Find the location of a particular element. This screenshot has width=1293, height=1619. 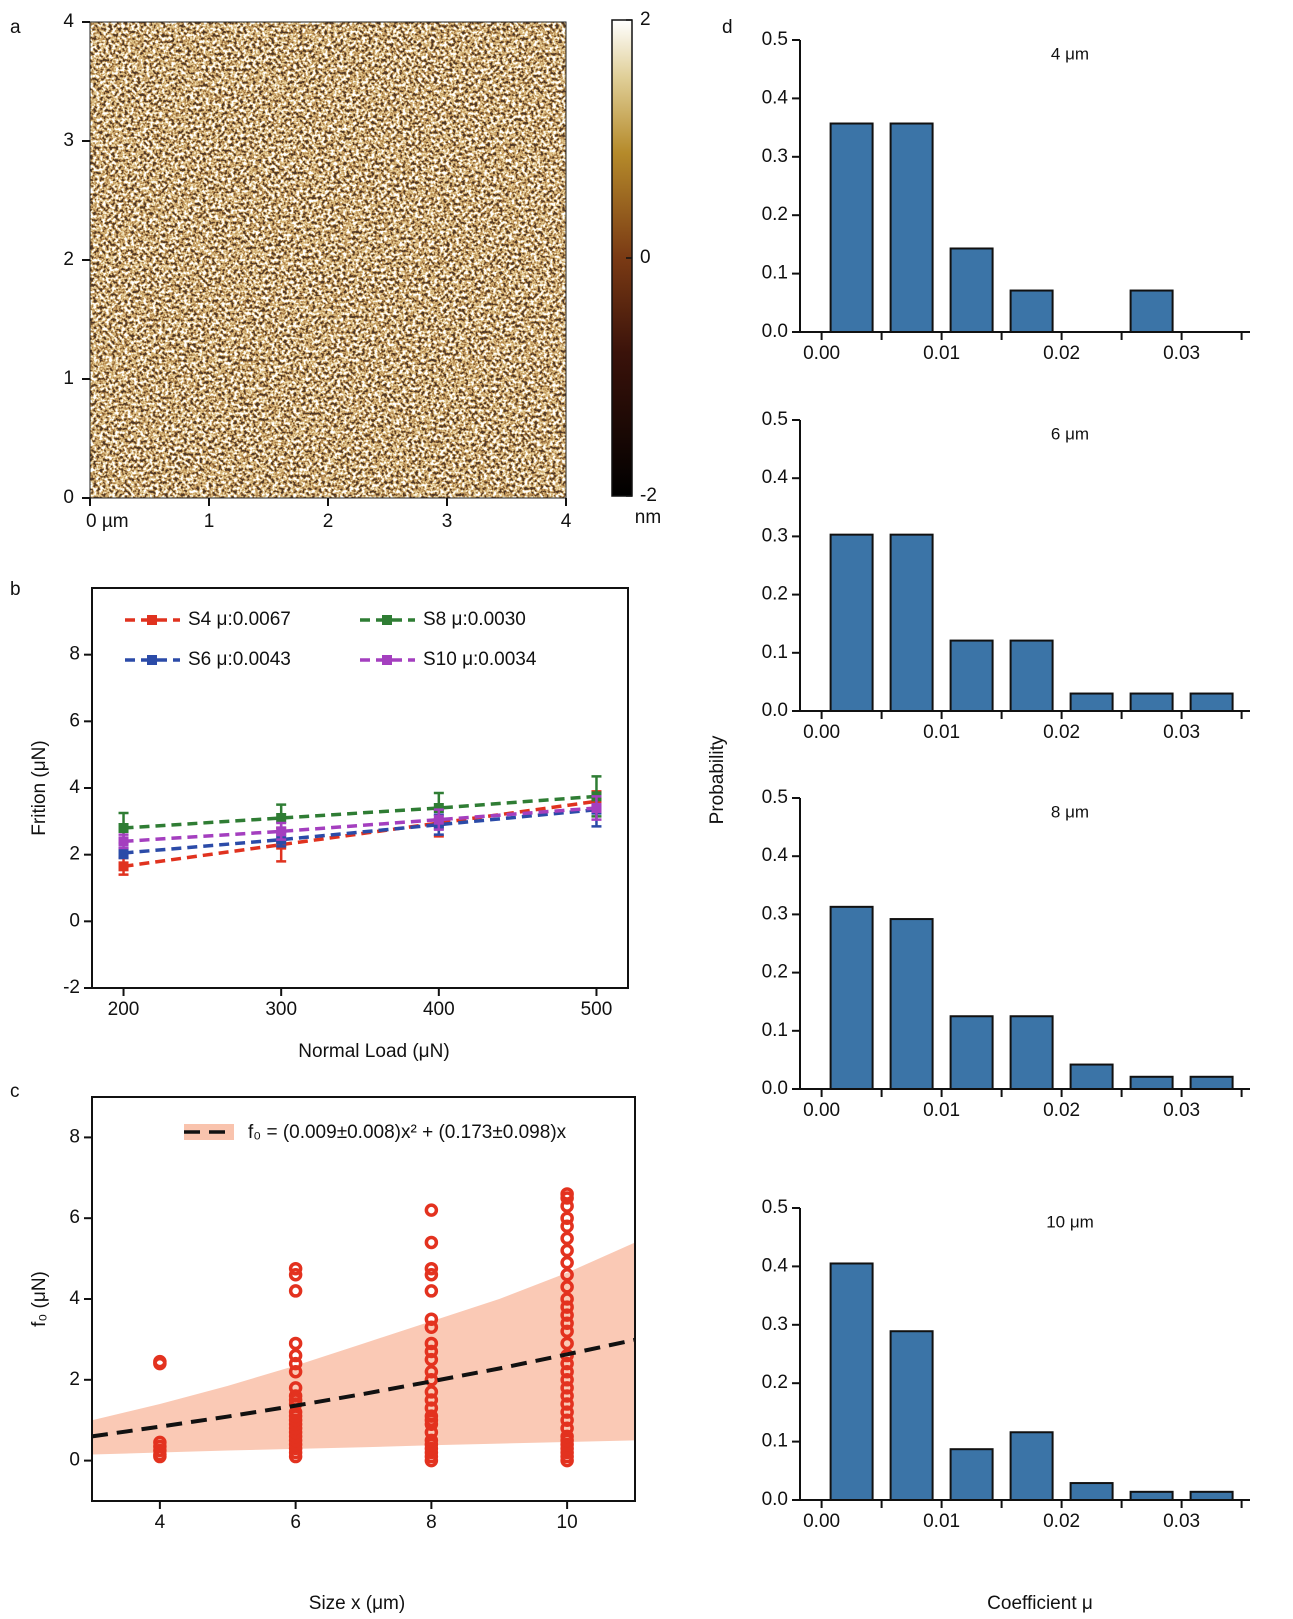

y-tick-label: 0.5 is located at coordinates (775, 39).